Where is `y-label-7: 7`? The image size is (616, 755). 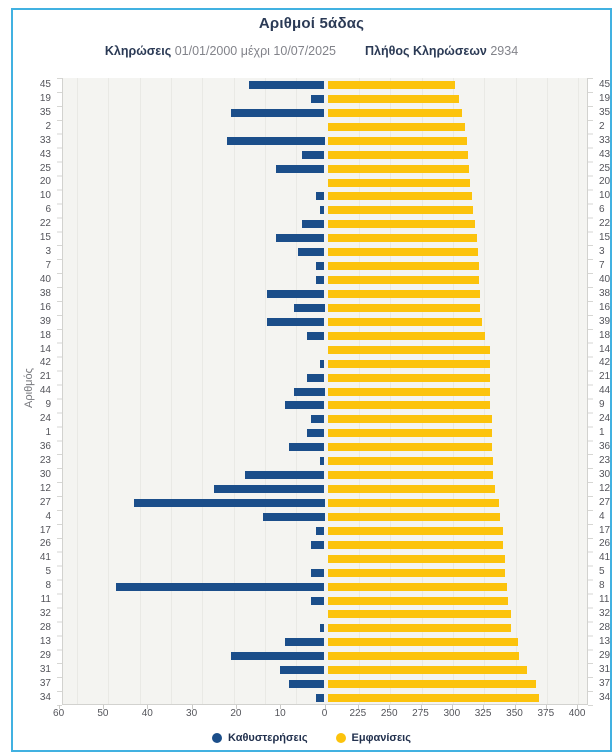
y-label-7: 7 is located at coordinates (48, 265).